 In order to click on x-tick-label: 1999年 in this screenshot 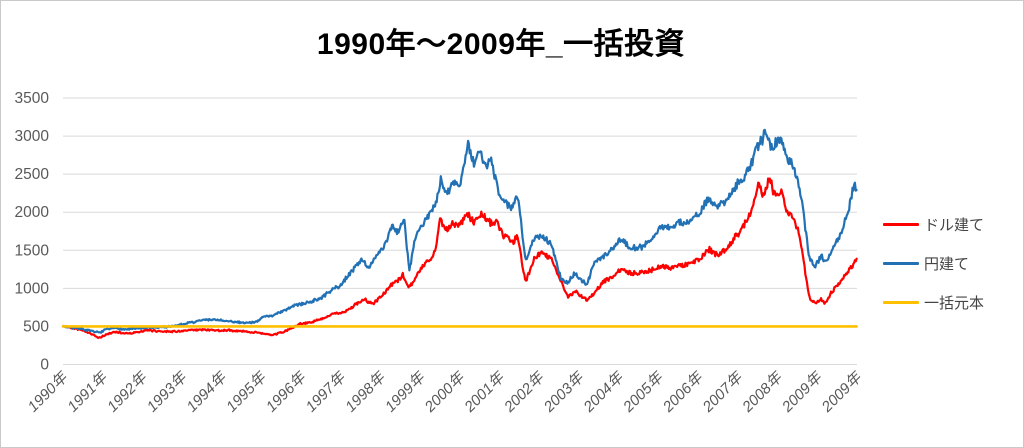, I will do `click(406, 392)`.